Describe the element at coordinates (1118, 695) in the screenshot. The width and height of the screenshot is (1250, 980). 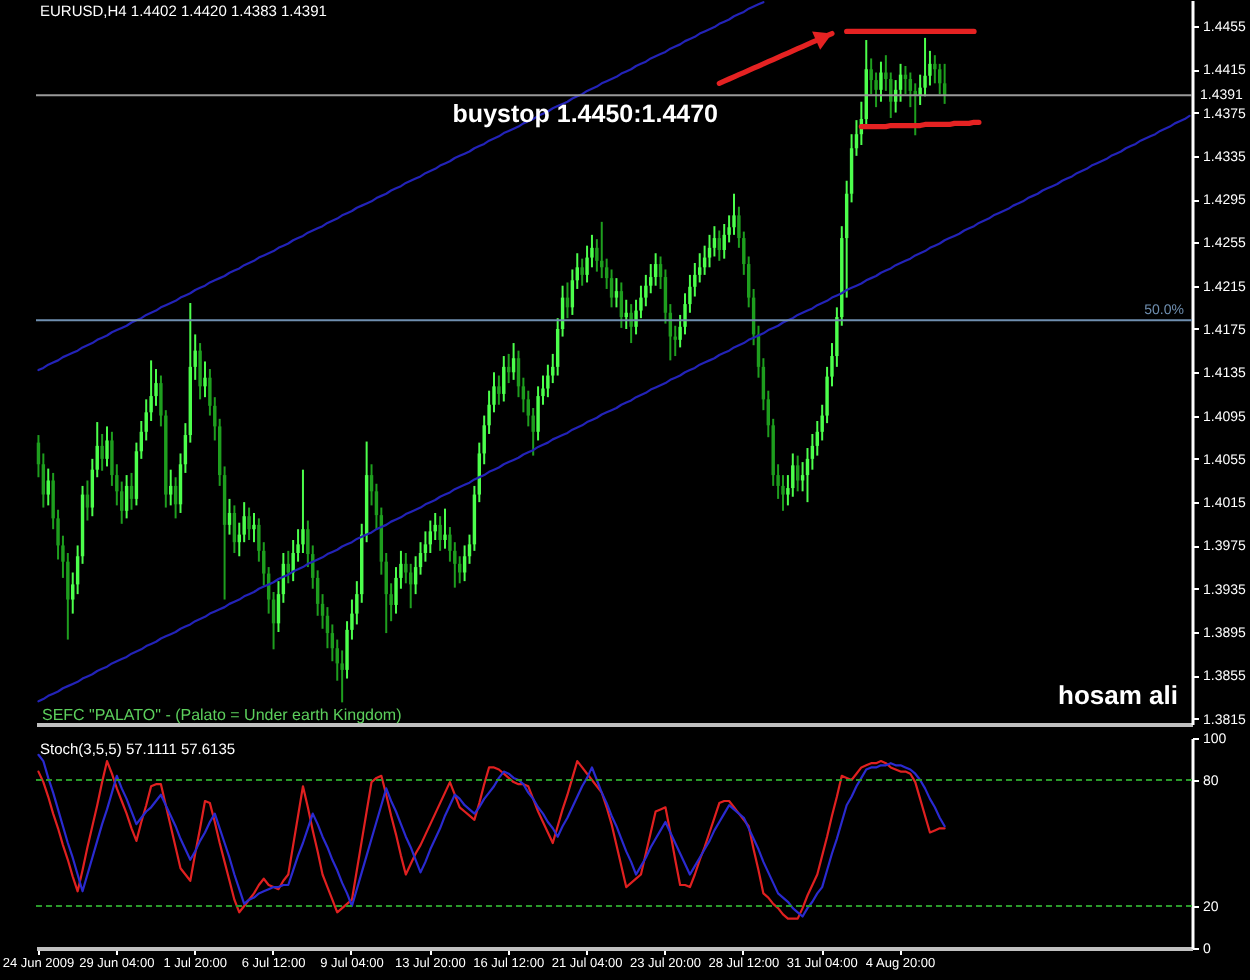
I see `annotation: hosam ali` at that location.